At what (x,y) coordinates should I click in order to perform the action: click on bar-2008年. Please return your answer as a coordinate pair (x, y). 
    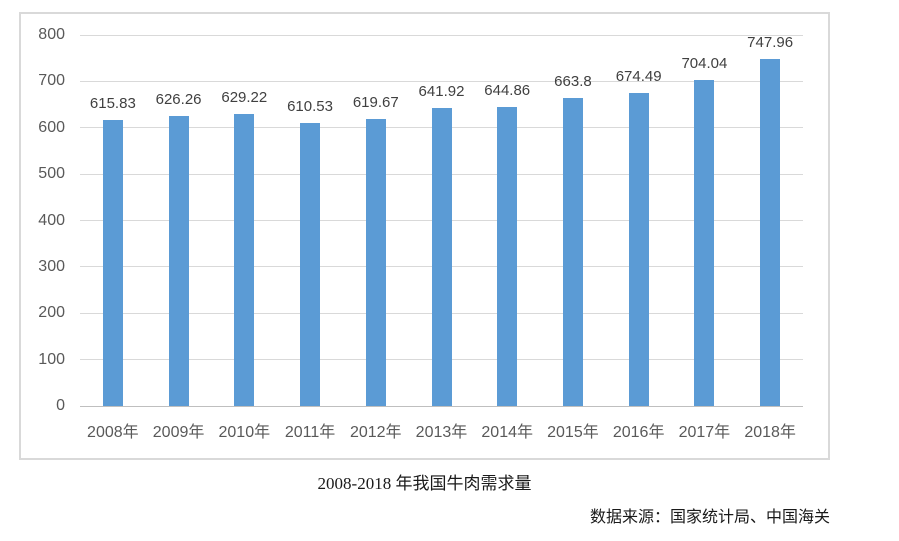
    Looking at the image, I should click on (112, 263).